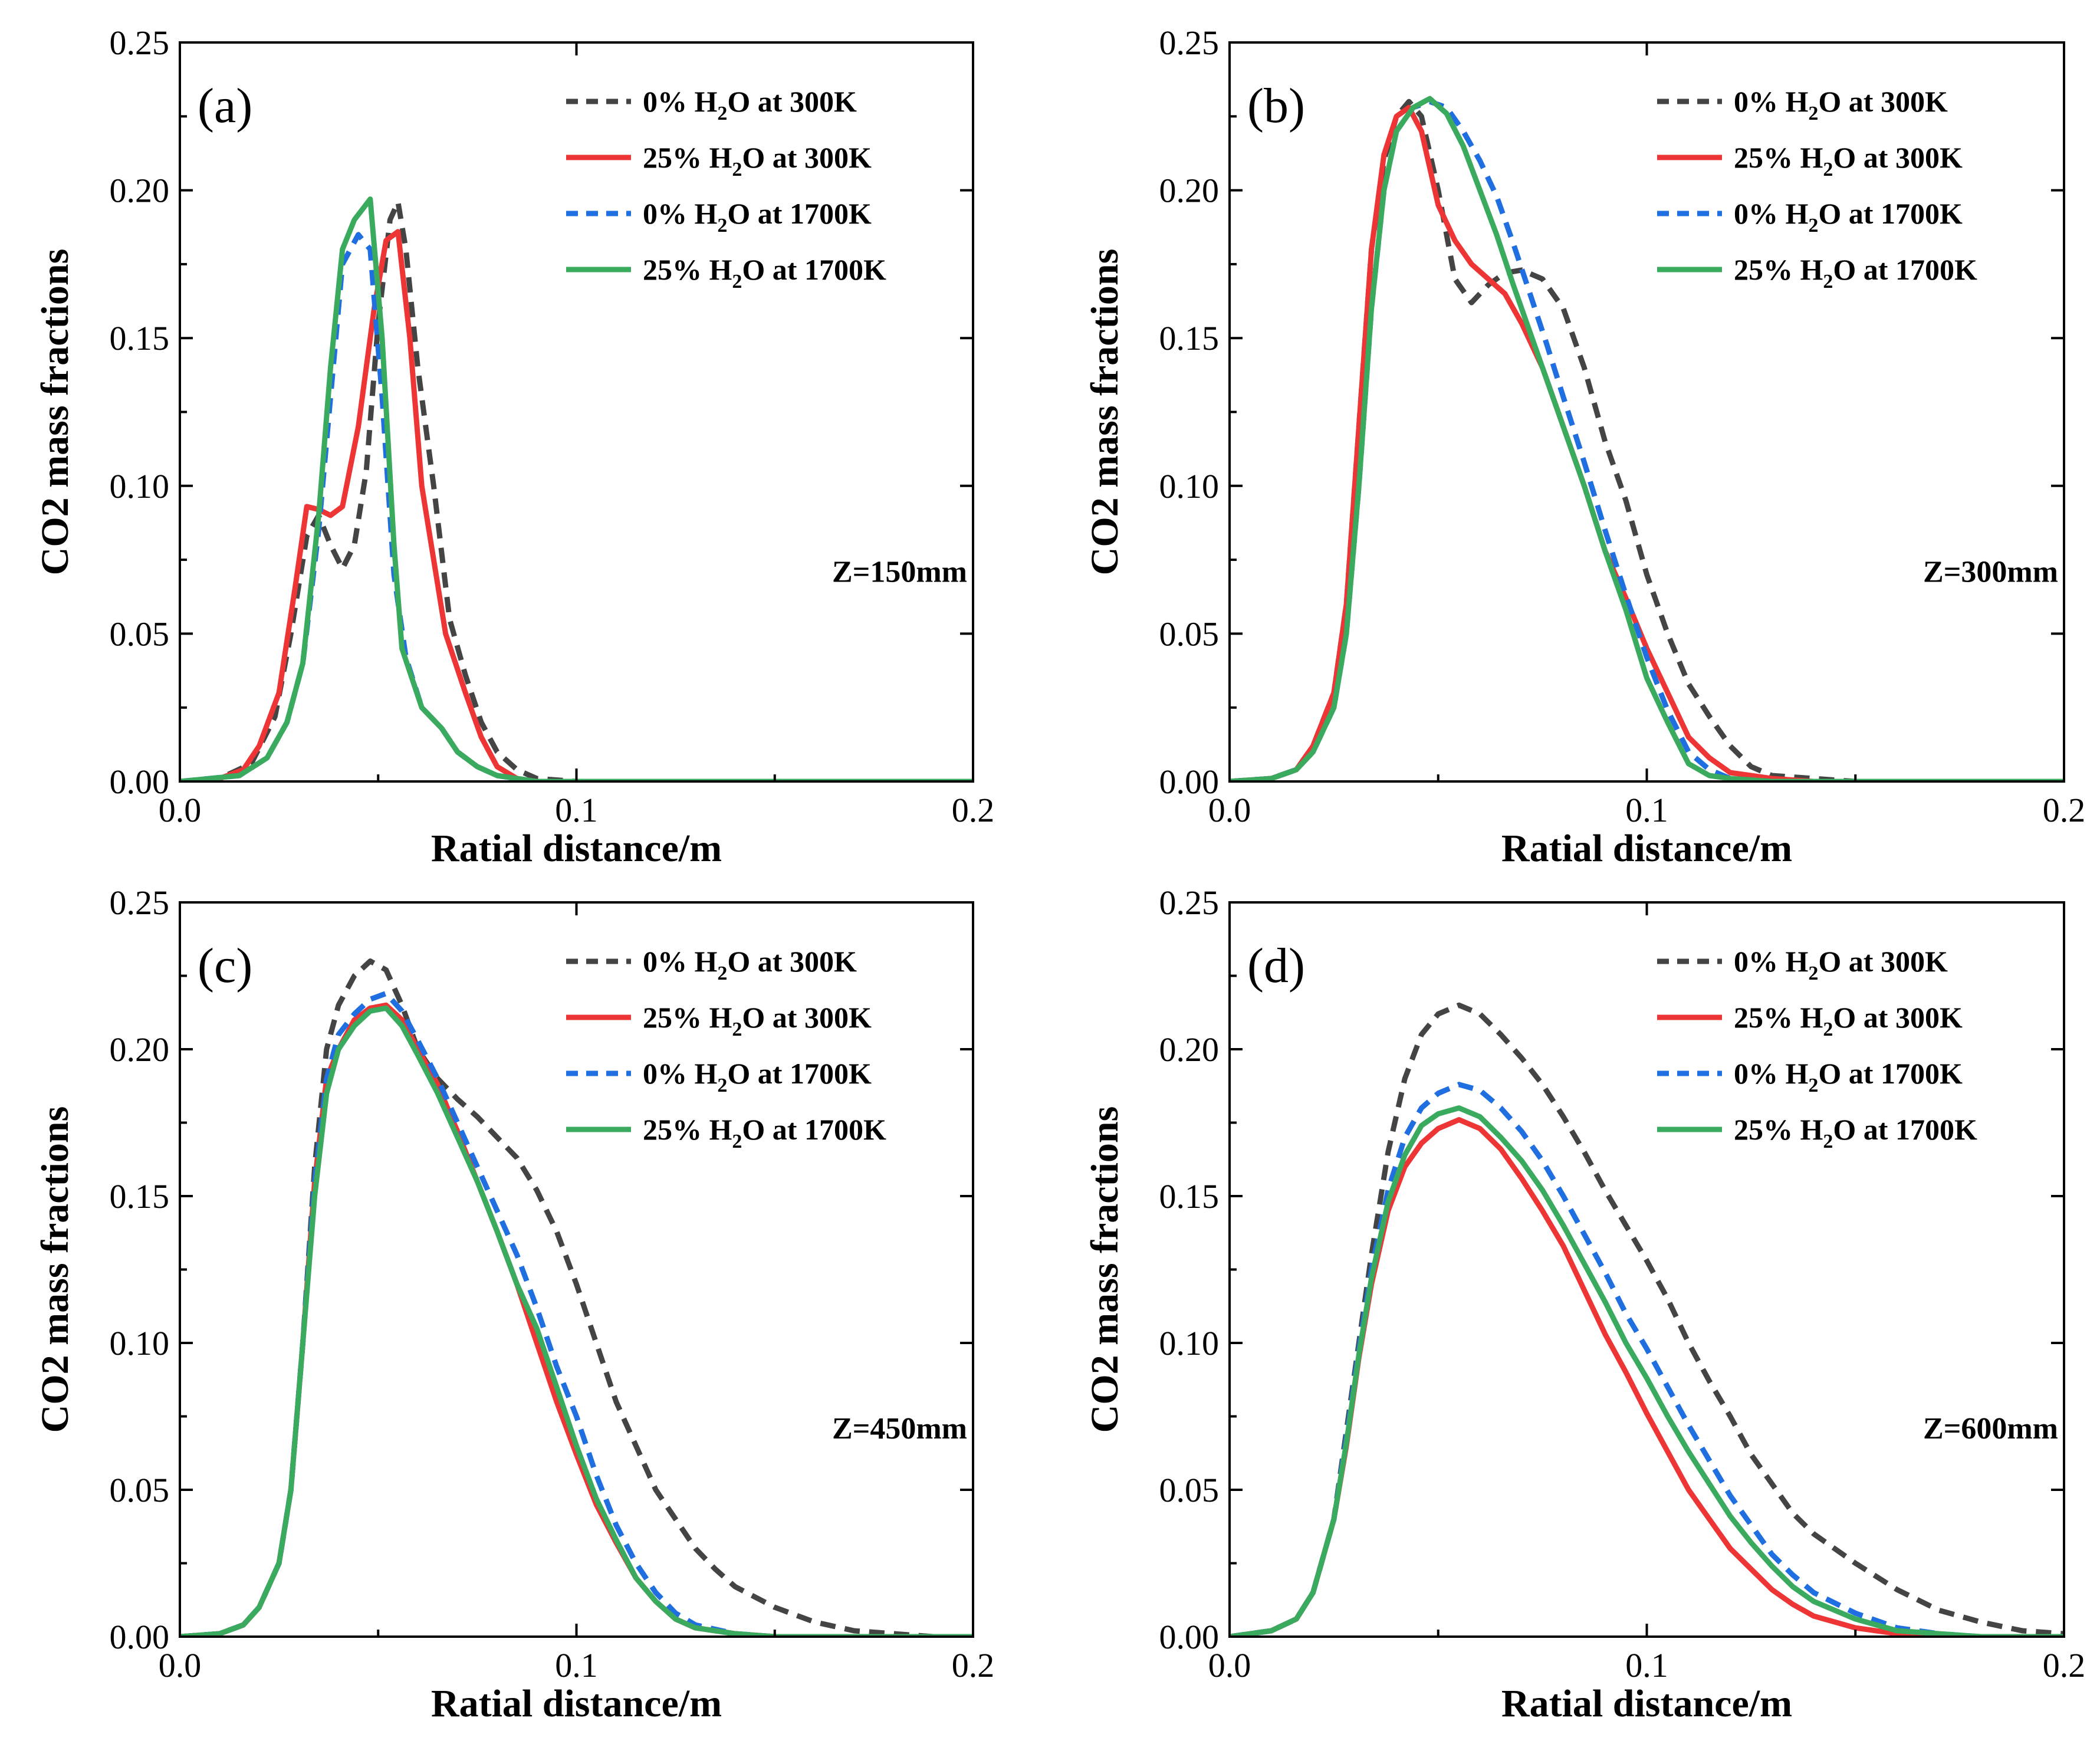 Image resolution: width=2100 pixels, height=1744 pixels. What do you see at coordinates (1276, 965) in the screenshot?
I see `panel-label: (d)` at bounding box center [1276, 965].